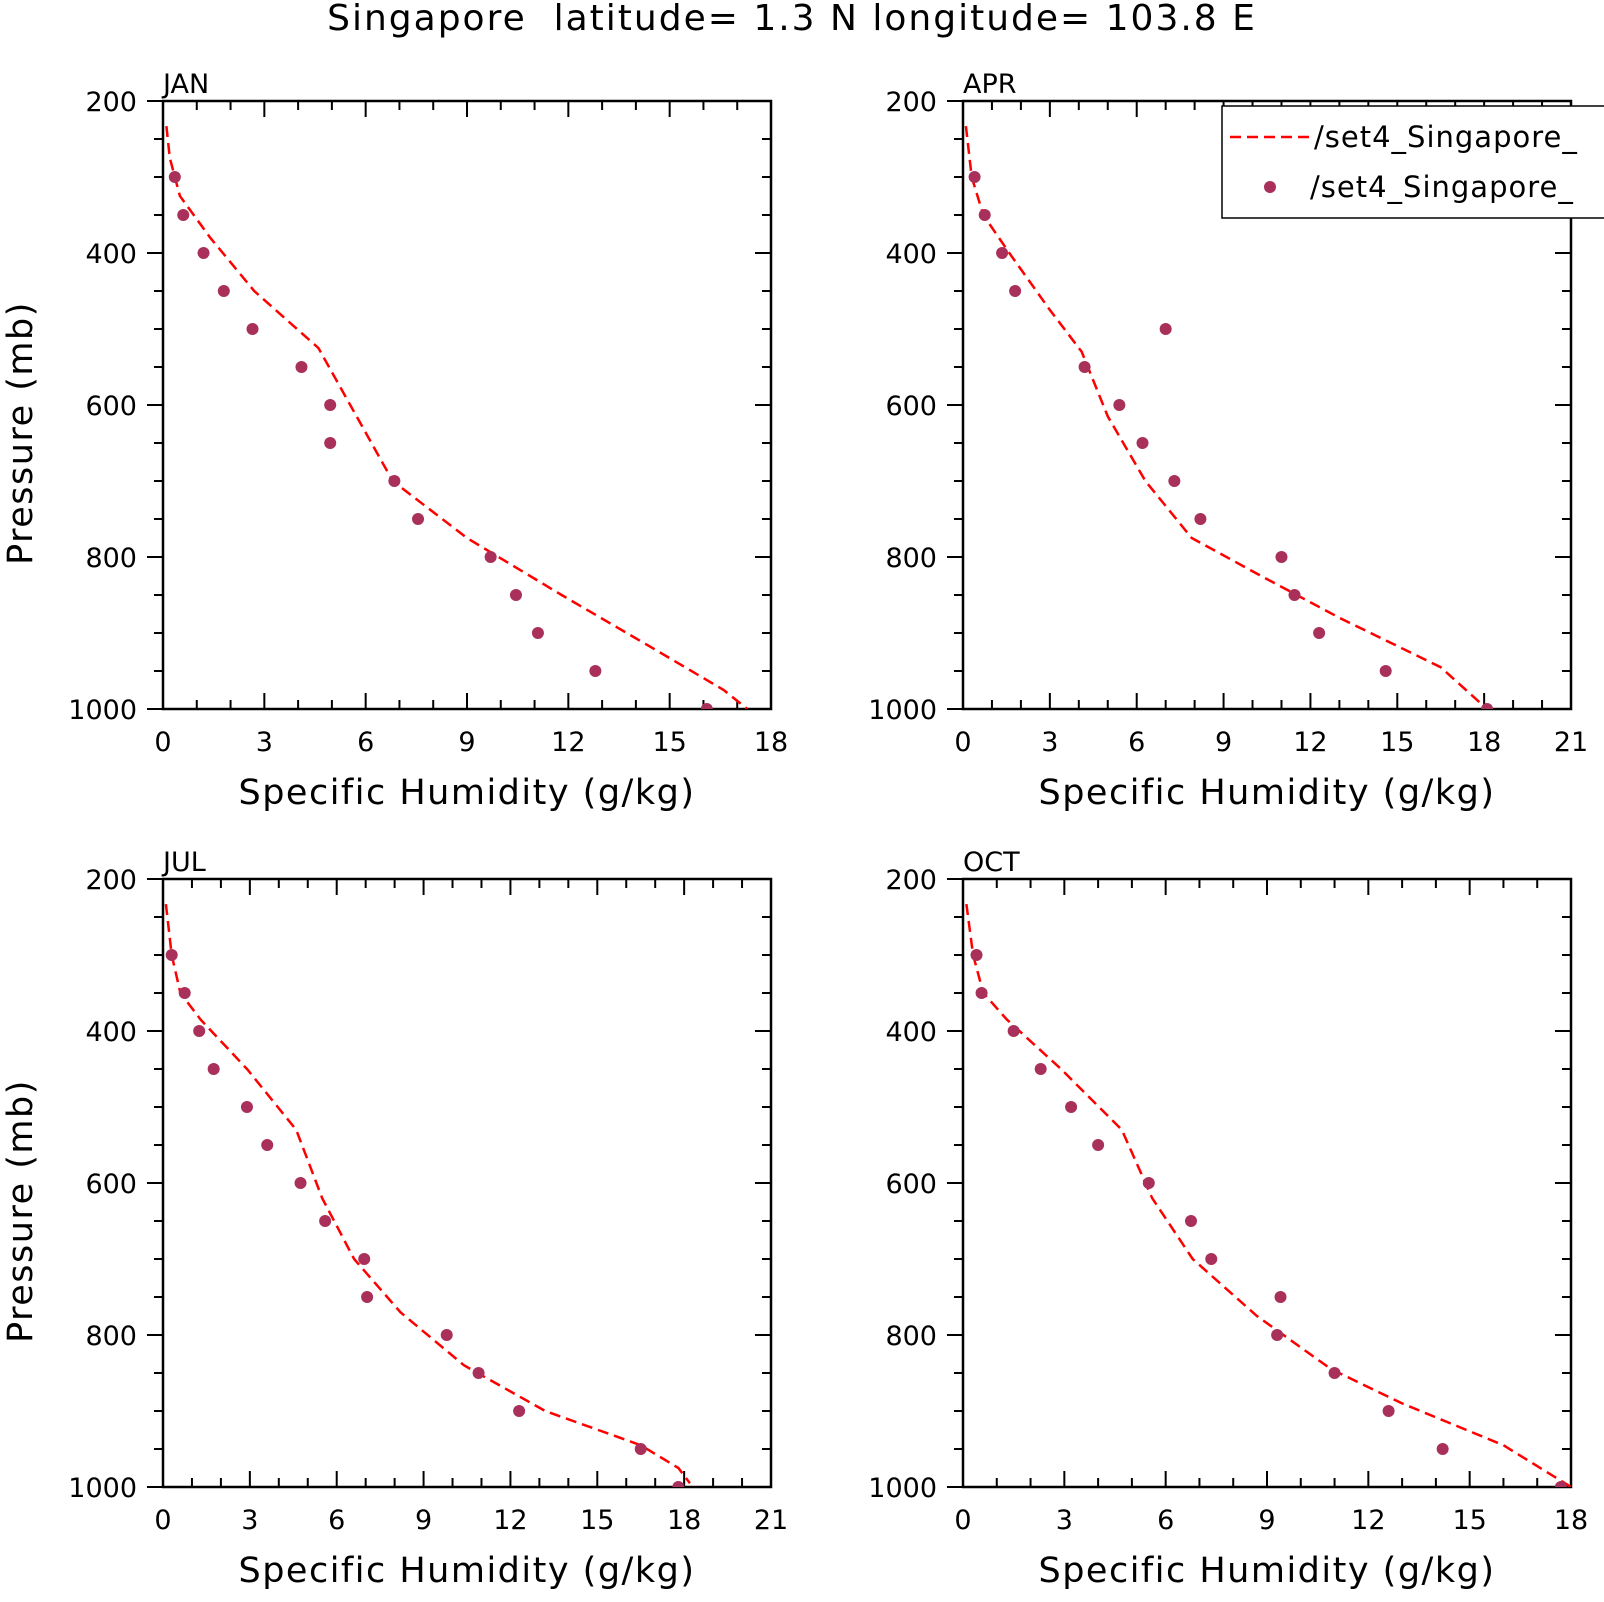  What do you see at coordinates (1270, 187) in the screenshot?
I see `legend-dot-swatch` at bounding box center [1270, 187].